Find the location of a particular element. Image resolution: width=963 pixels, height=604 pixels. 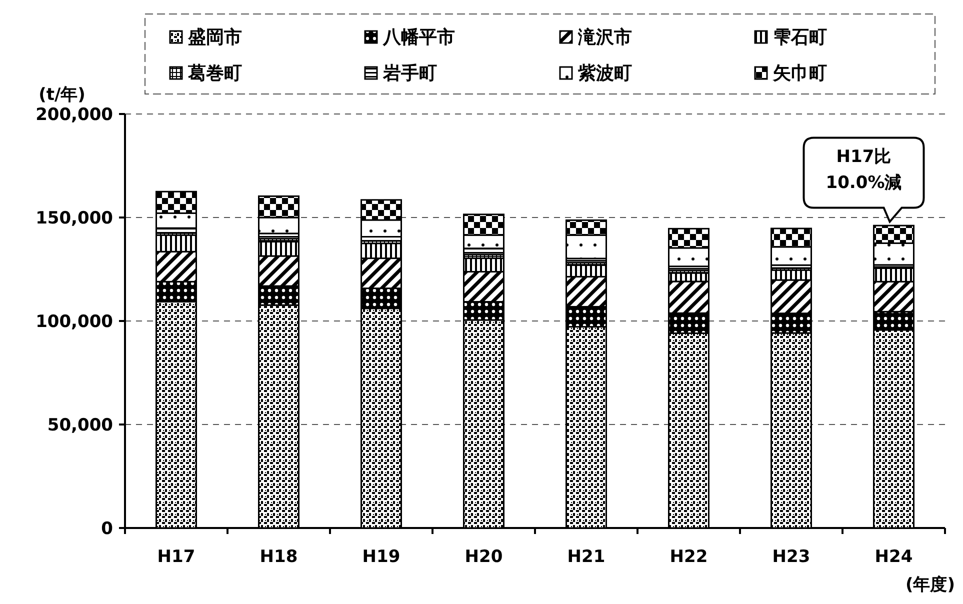

x-tick-label: H17 is located at coordinates (176, 557).